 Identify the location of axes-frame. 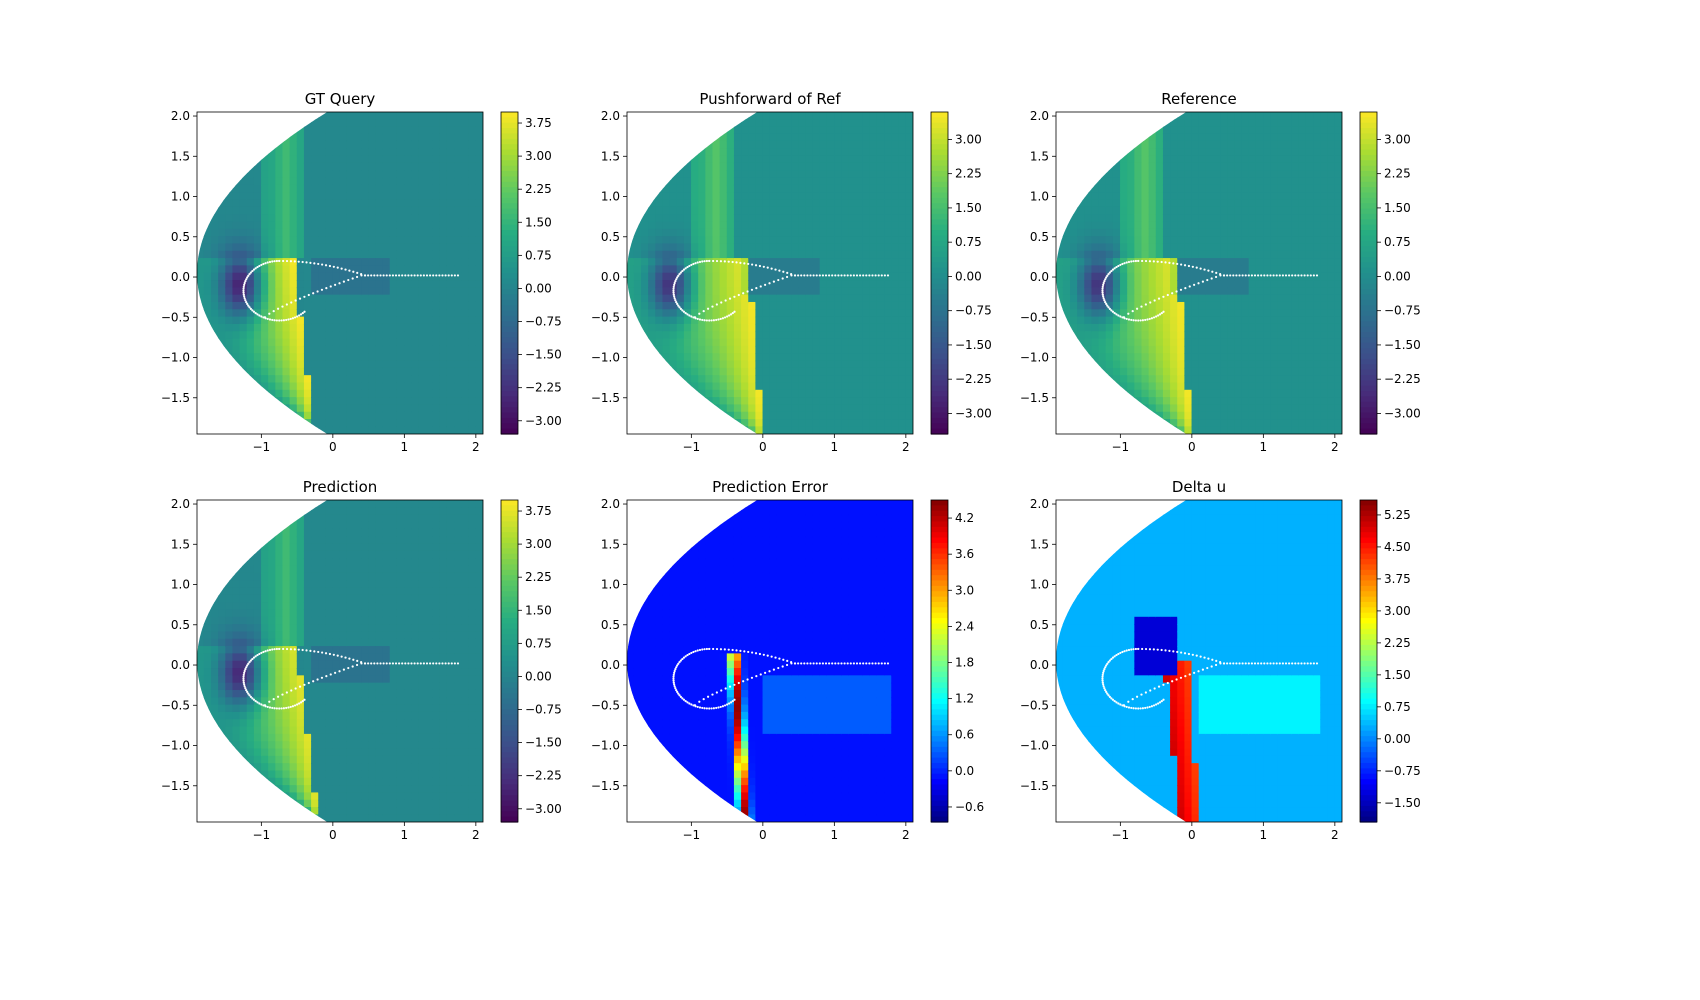
(770, 273).